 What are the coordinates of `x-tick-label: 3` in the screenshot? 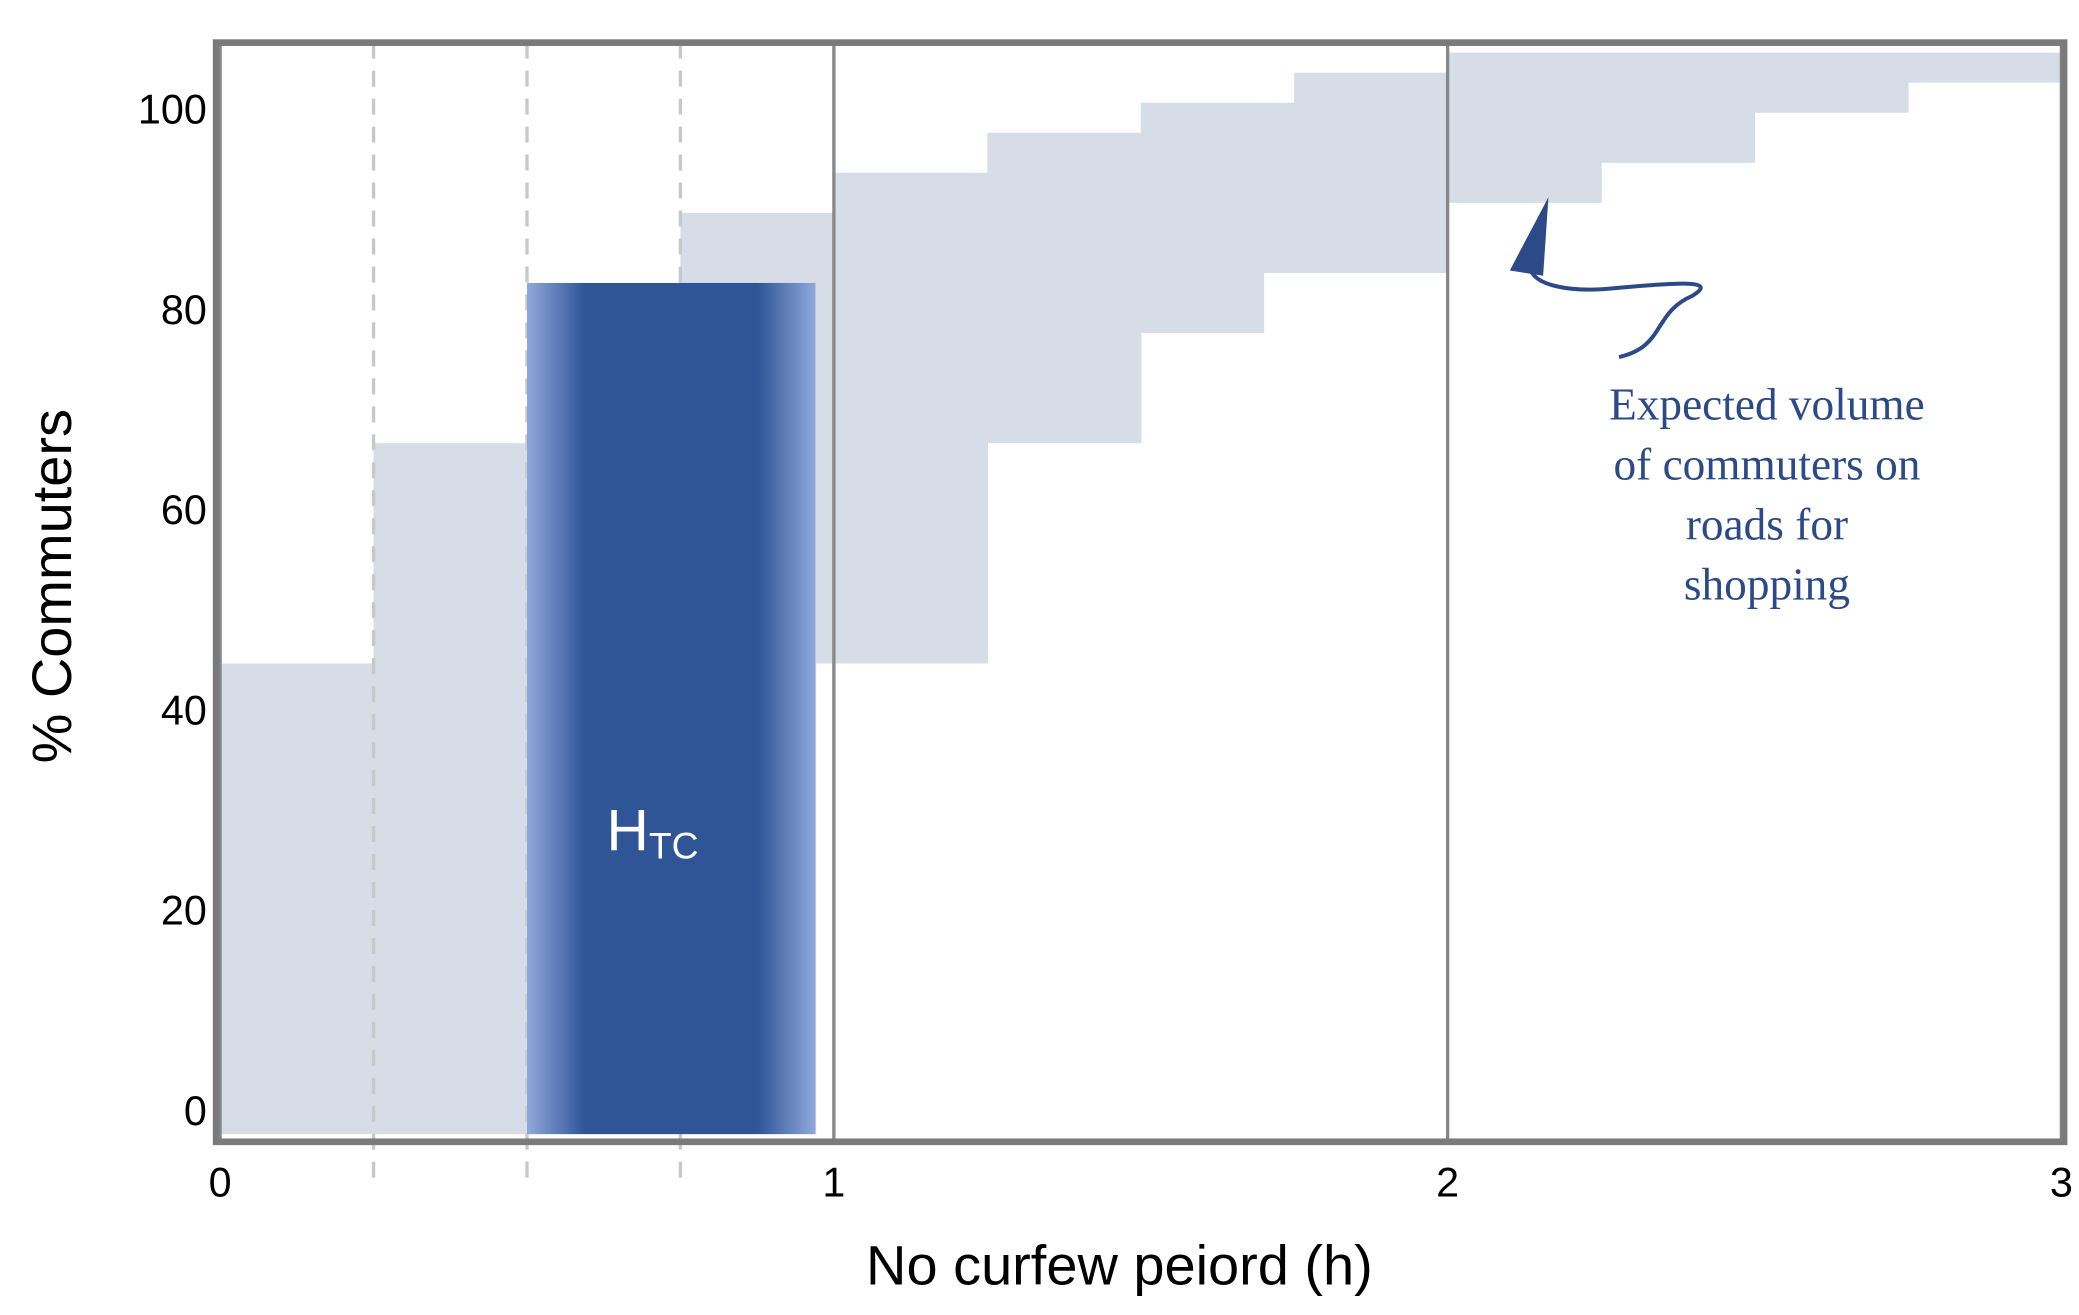 It's located at (2061, 1183).